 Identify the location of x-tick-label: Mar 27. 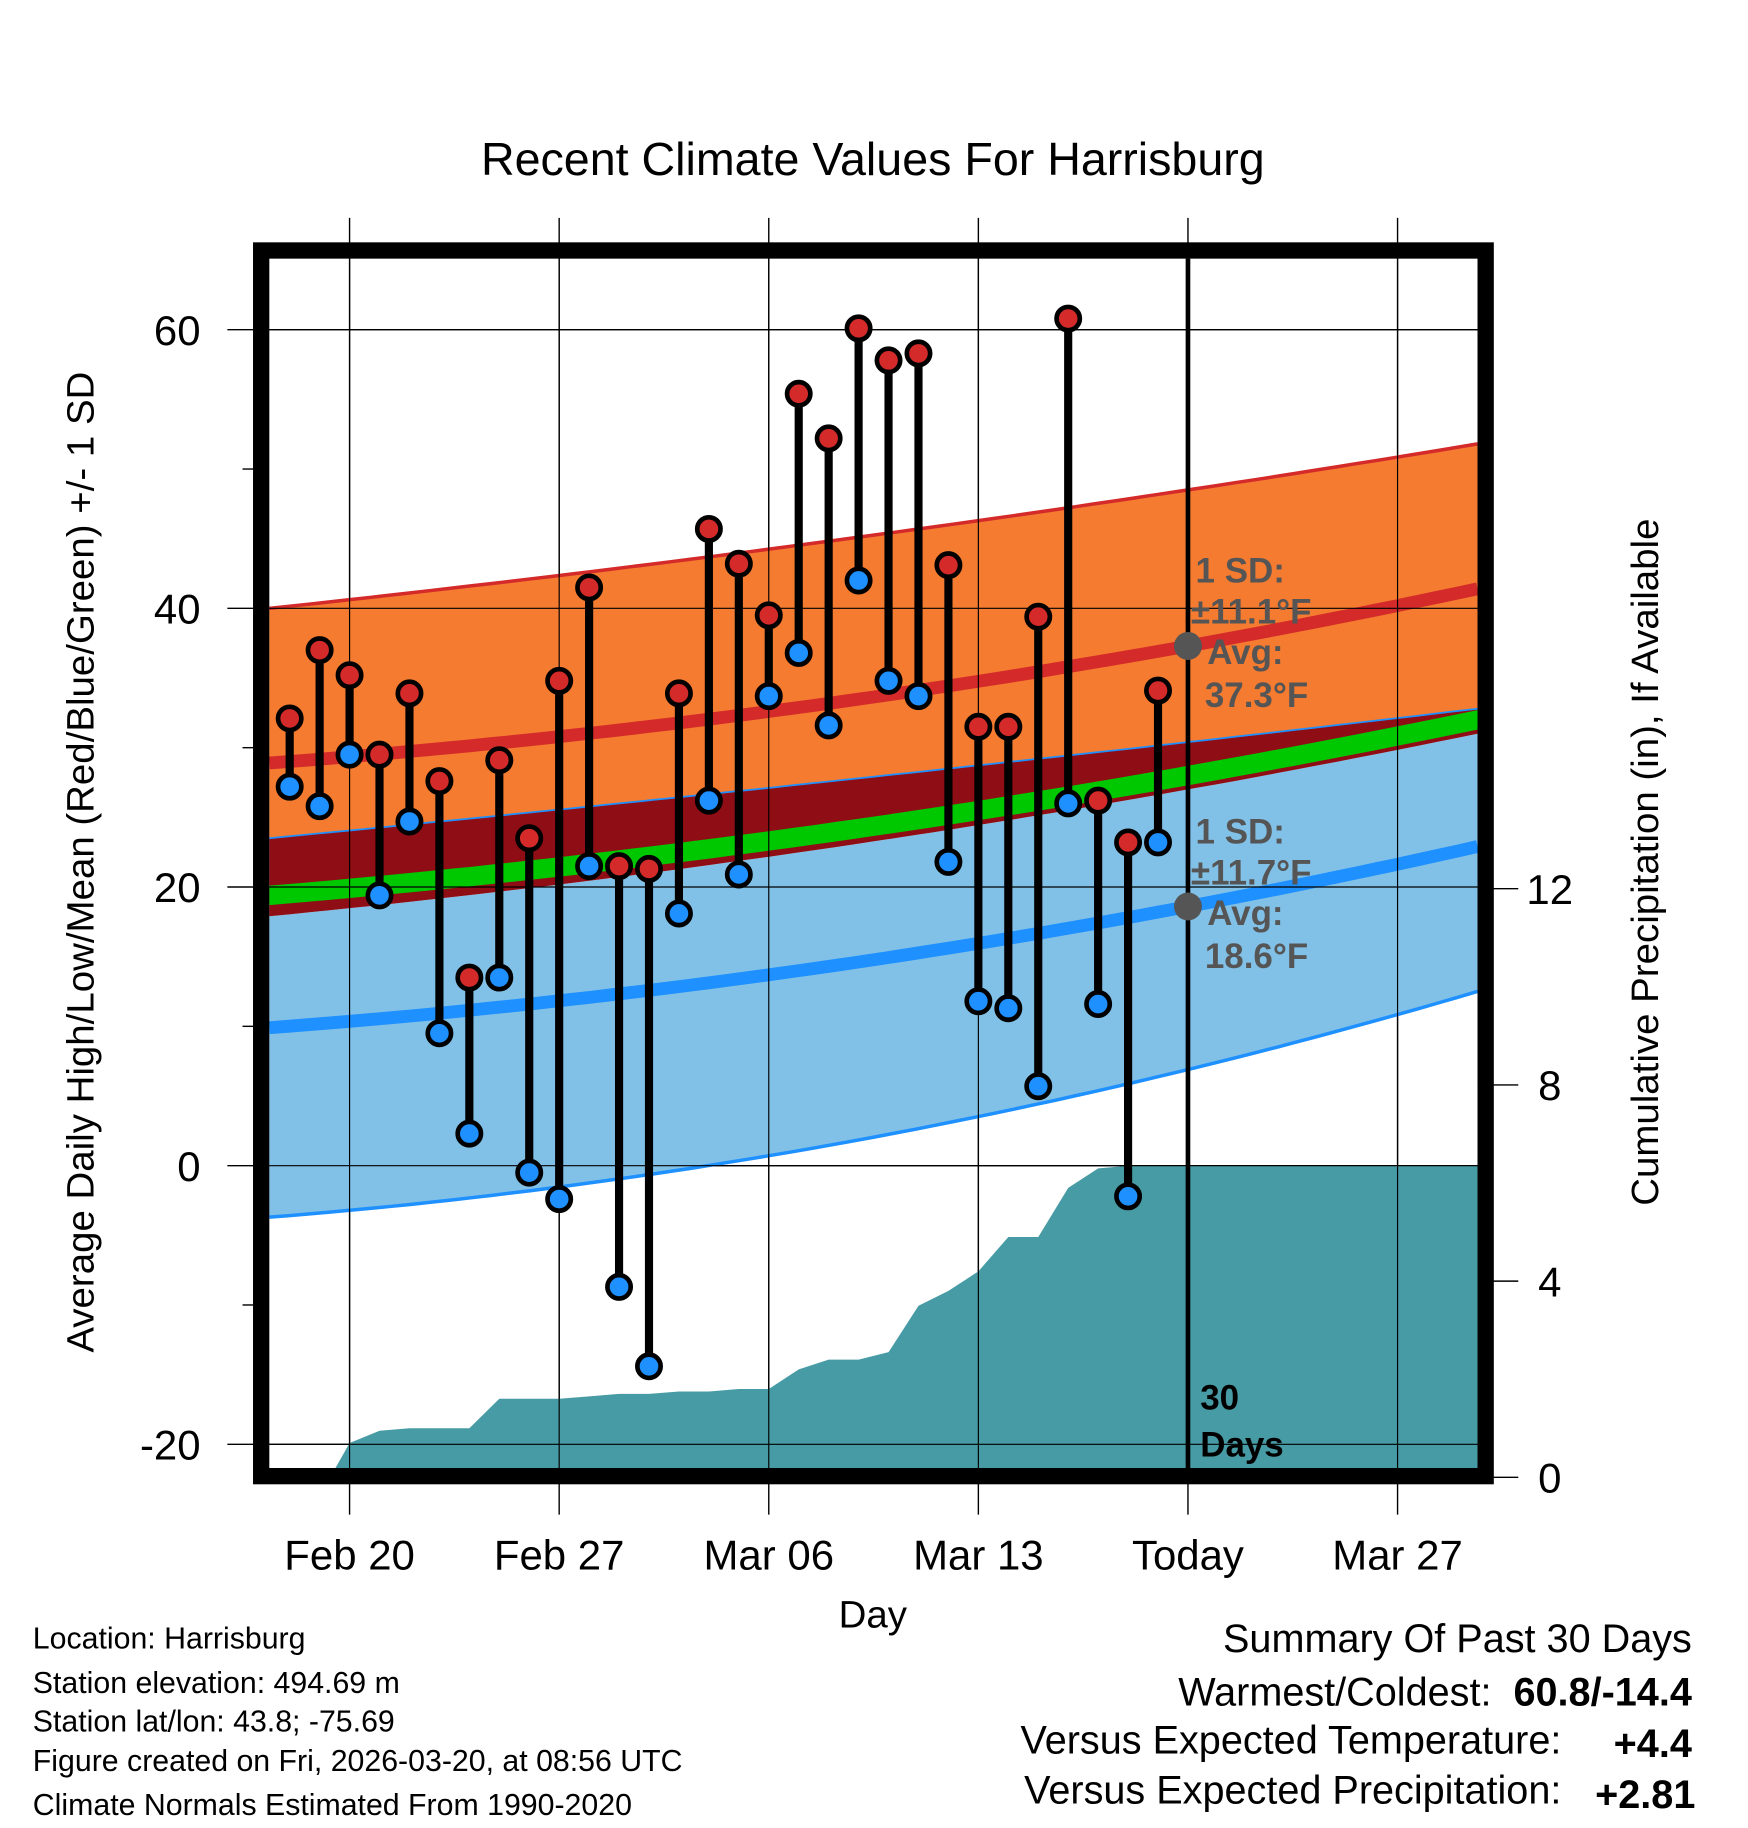
(1397, 1554).